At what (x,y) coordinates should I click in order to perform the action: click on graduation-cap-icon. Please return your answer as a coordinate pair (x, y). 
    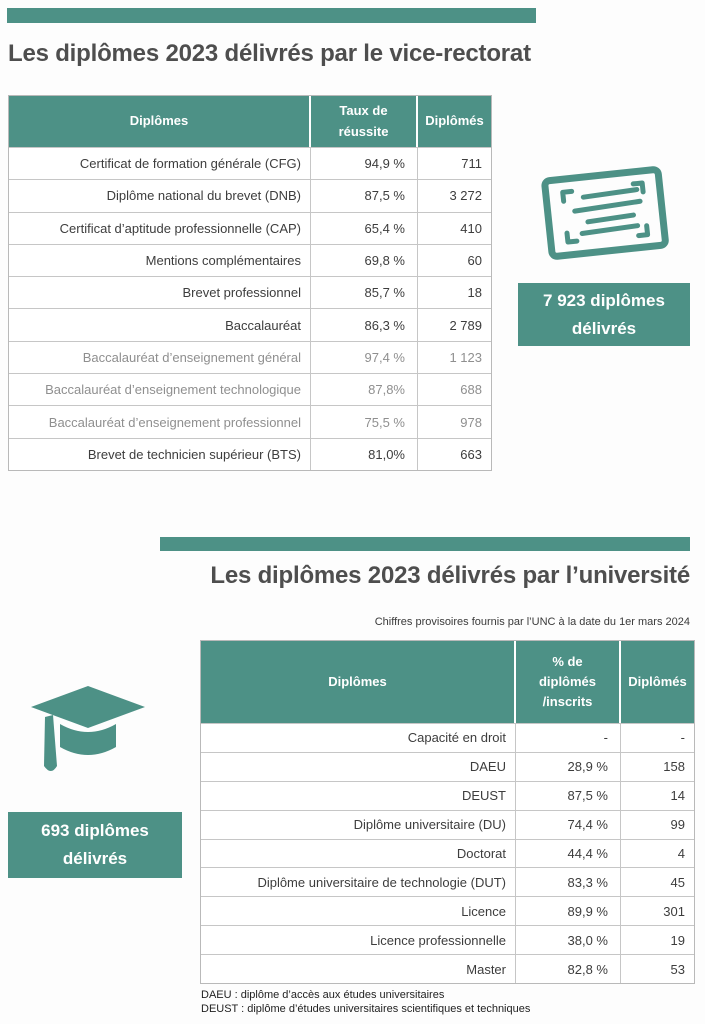
    Looking at the image, I should click on (88, 732).